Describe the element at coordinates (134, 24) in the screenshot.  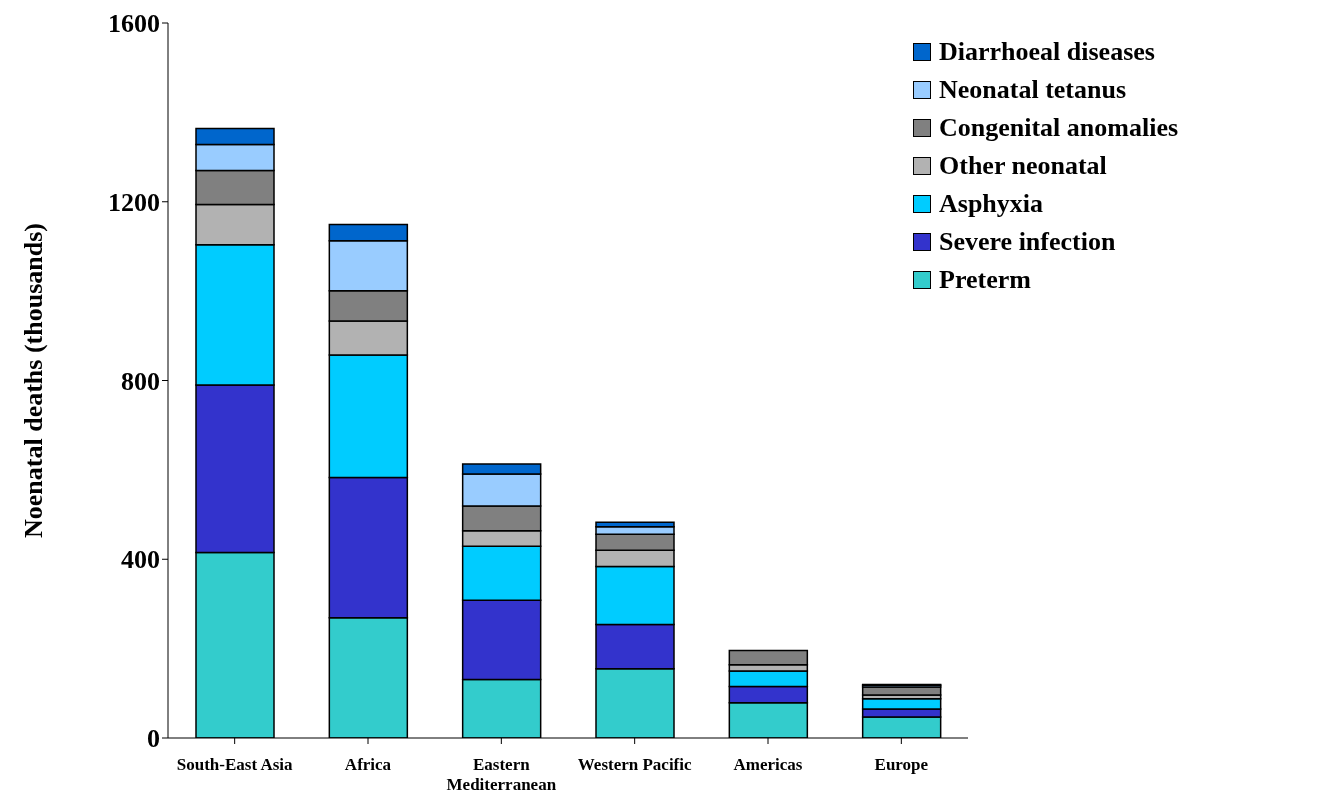
I see `y-tick-label: 1600` at that location.